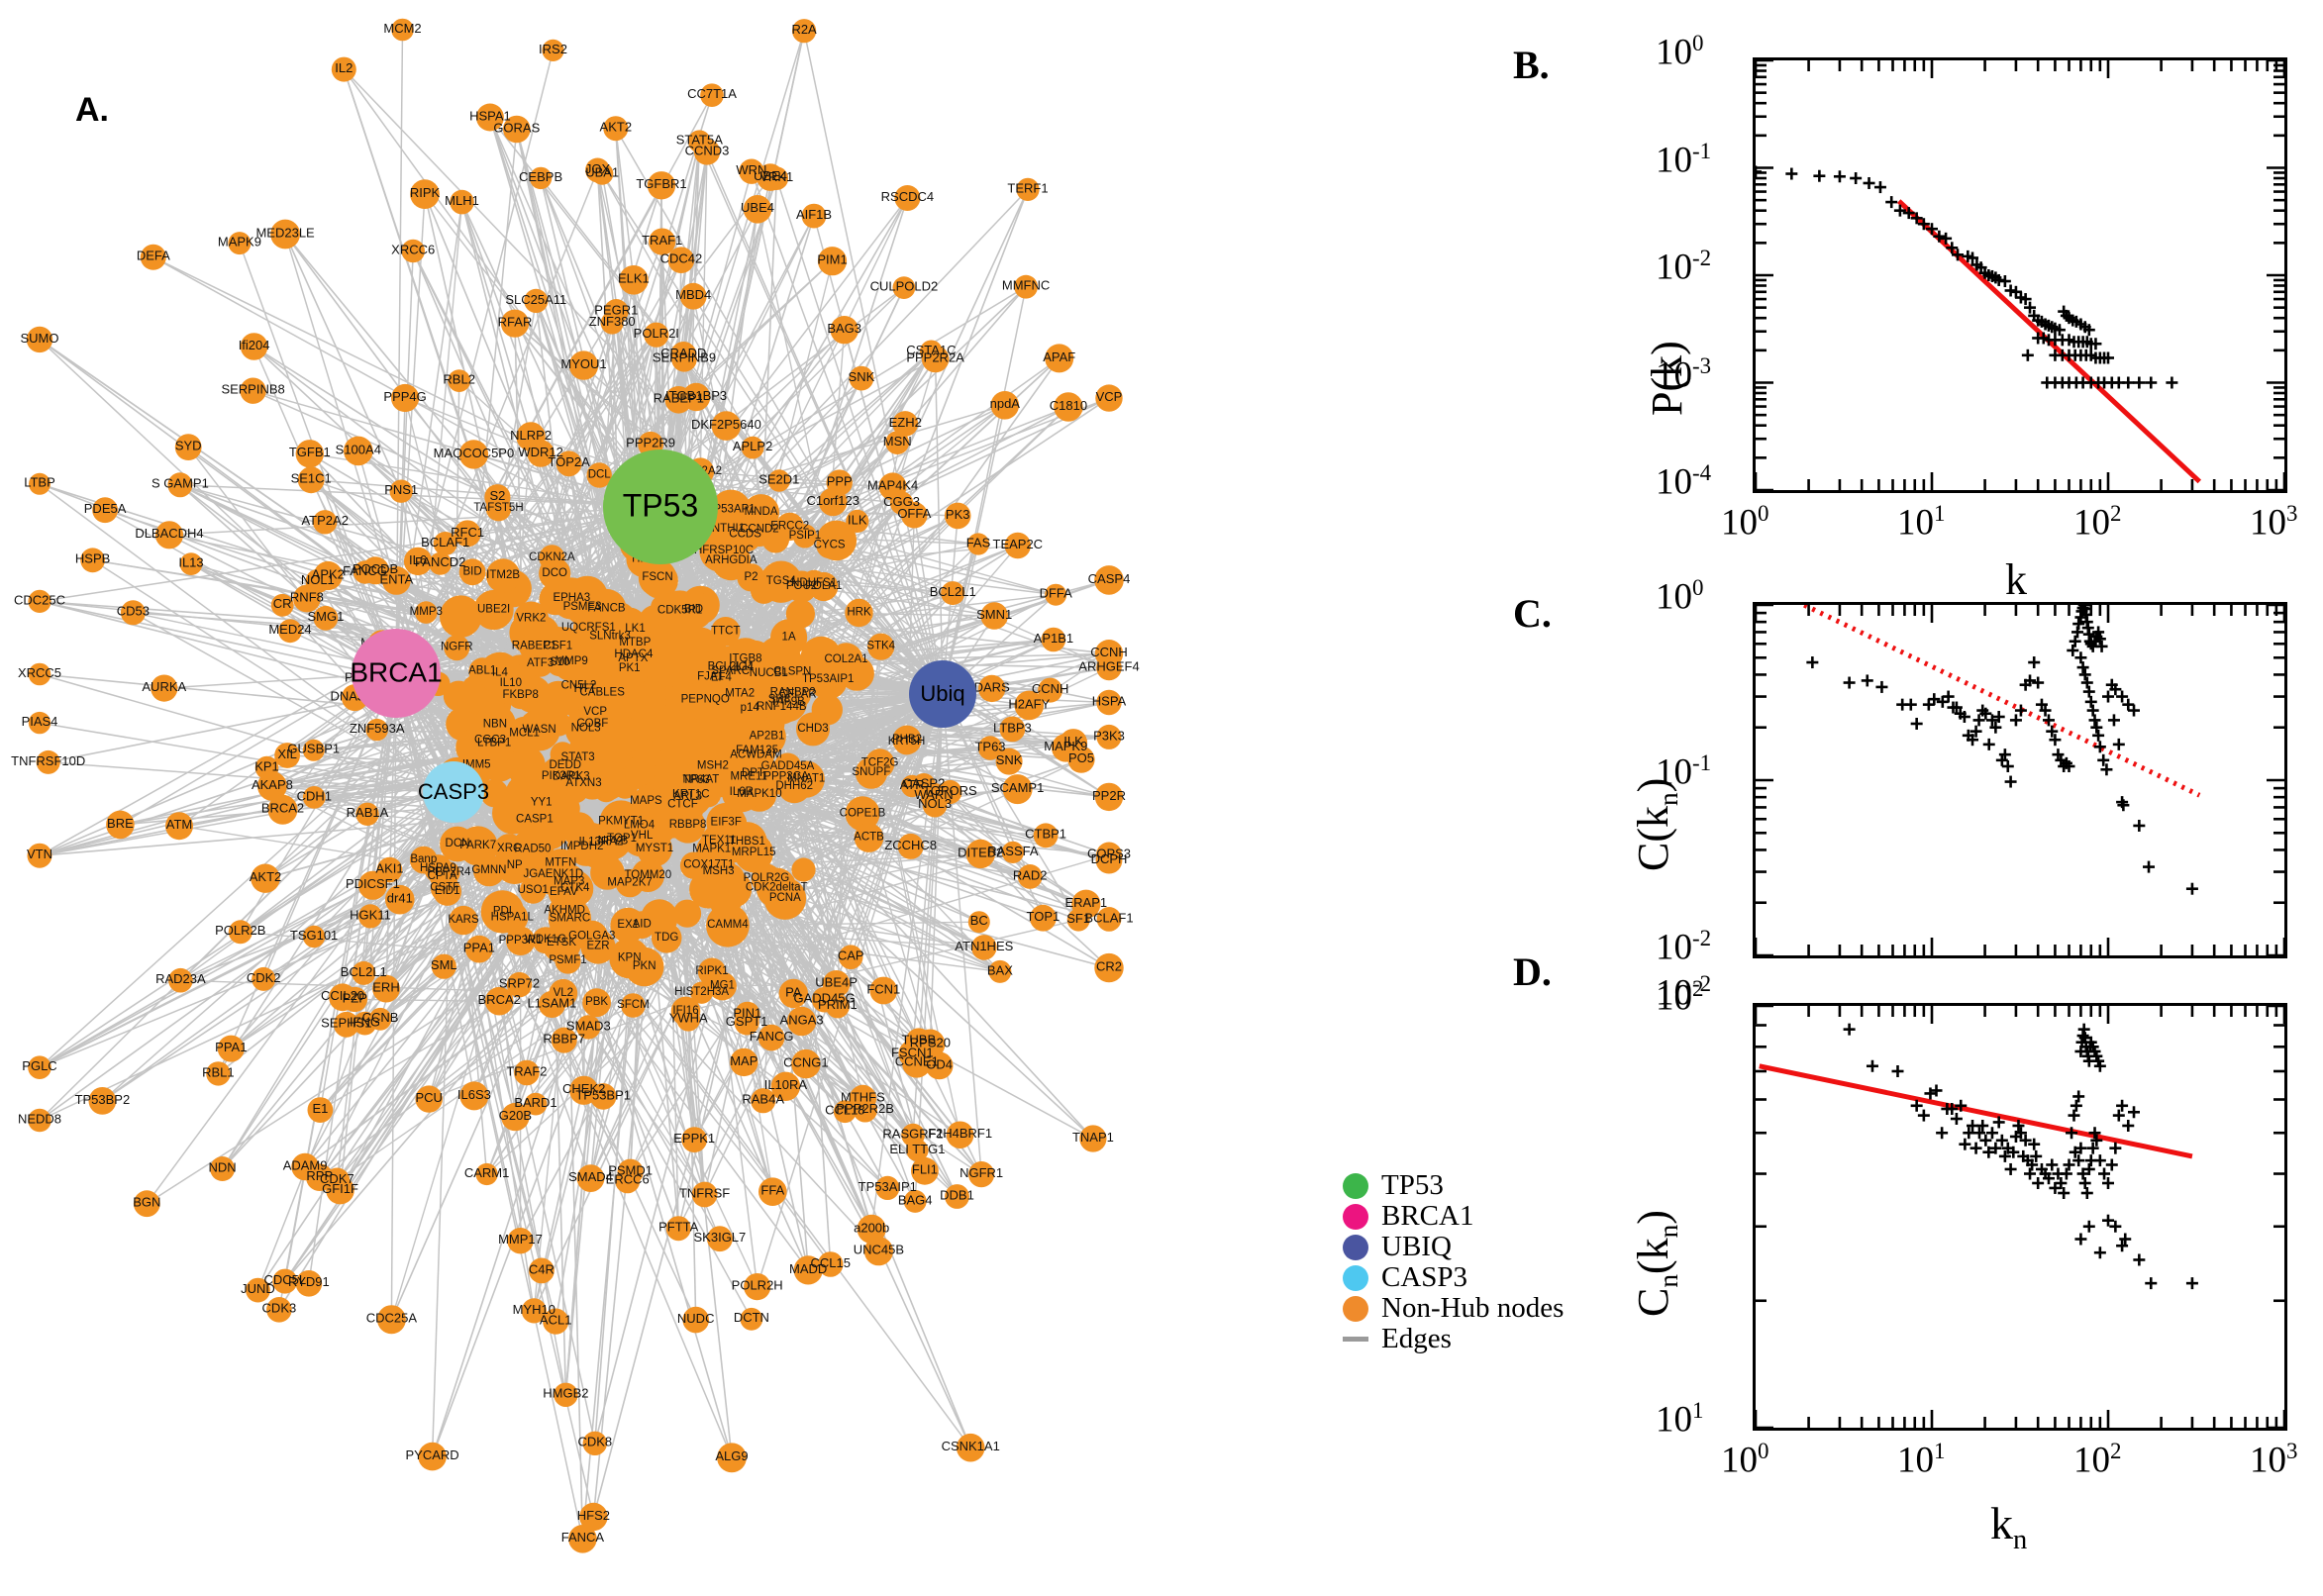  What do you see at coordinates (2020, 1217) in the screenshot?
I see `plot-d-neighbor-connectivity` at bounding box center [2020, 1217].